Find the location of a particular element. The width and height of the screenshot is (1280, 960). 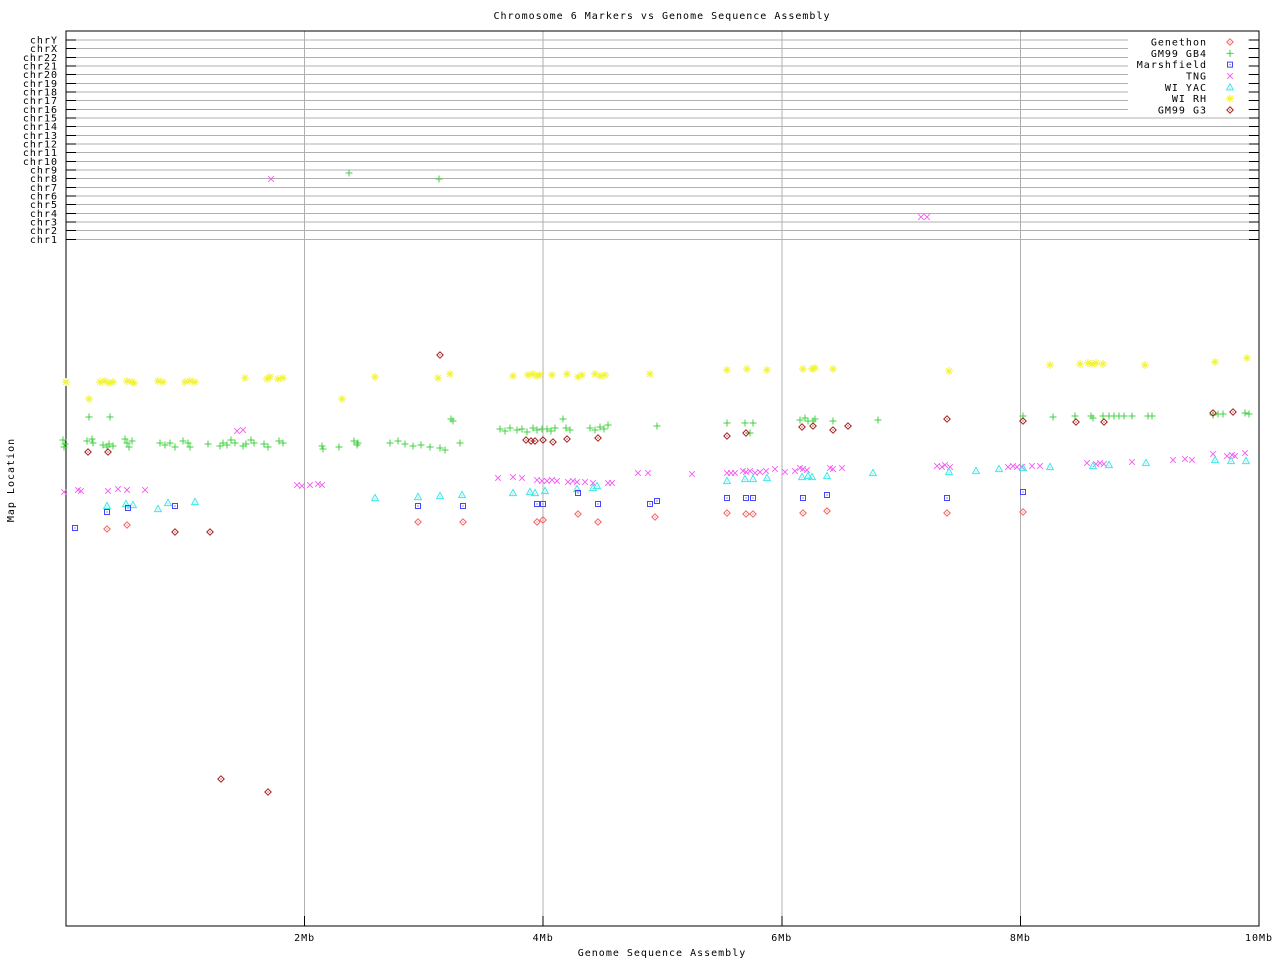

y-tick-label: chr11 is located at coordinates (40, 153).